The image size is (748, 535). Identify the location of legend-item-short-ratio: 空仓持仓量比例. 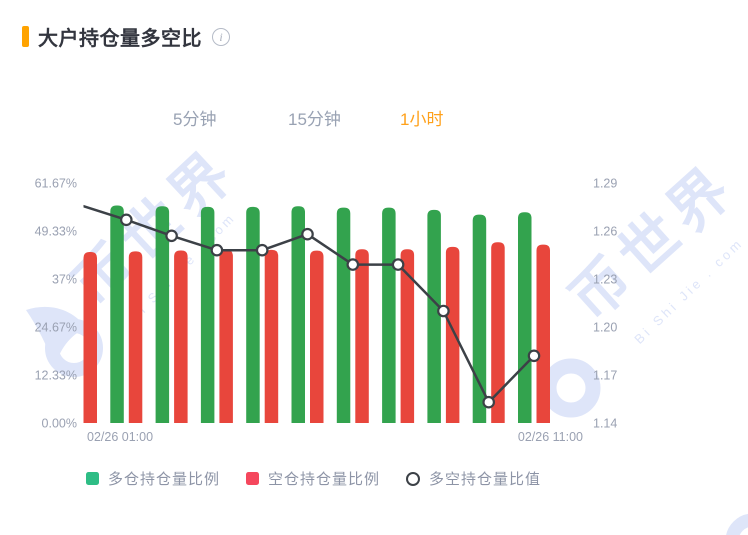
(313, 478).